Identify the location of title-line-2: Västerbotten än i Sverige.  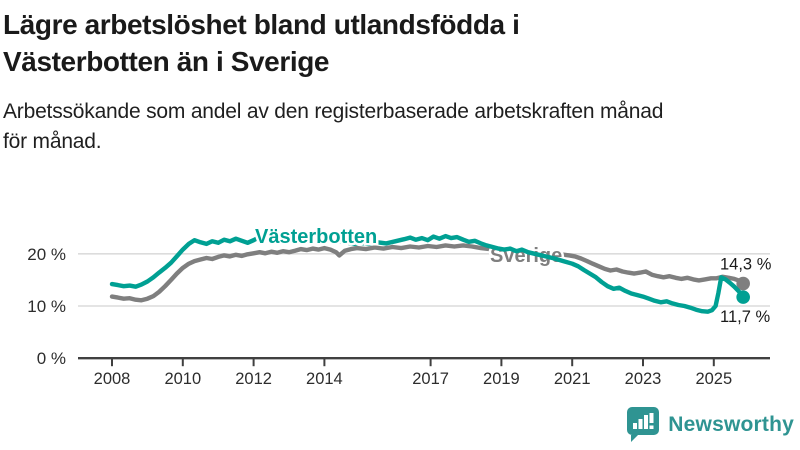
(166, 61).